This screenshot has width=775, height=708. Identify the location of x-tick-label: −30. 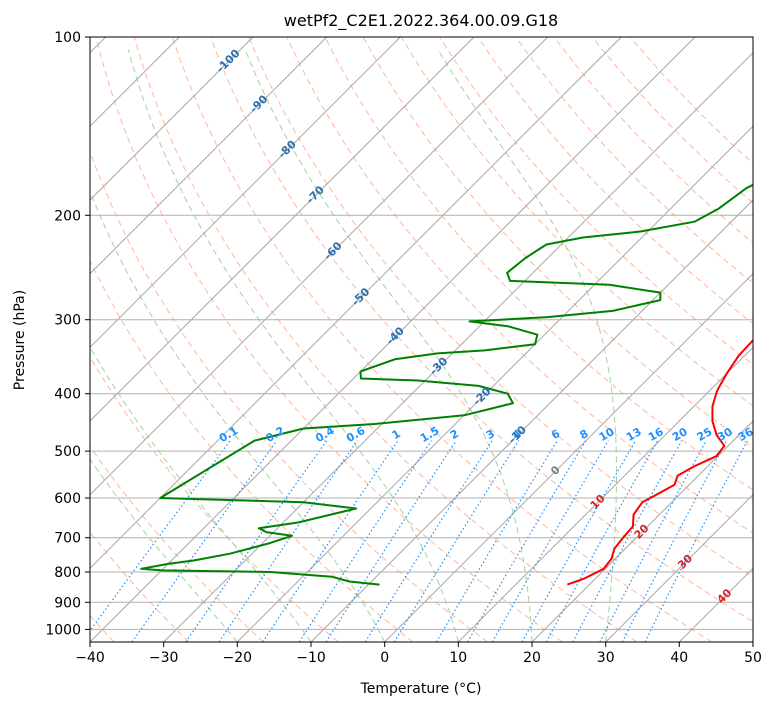
(164, 658).